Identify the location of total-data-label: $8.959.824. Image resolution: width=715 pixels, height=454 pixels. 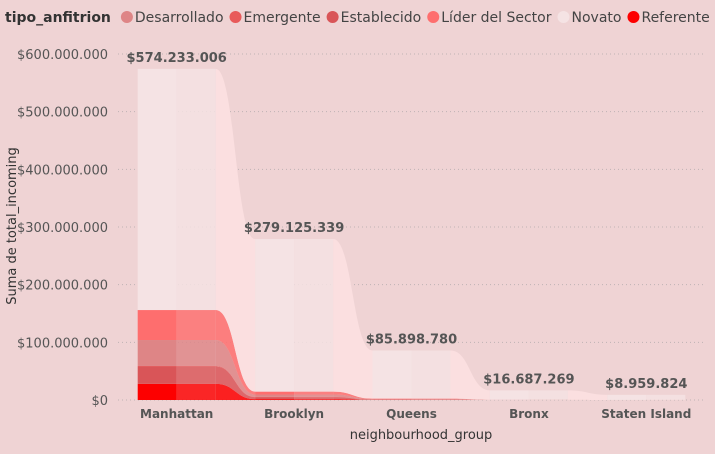
(646, 384).